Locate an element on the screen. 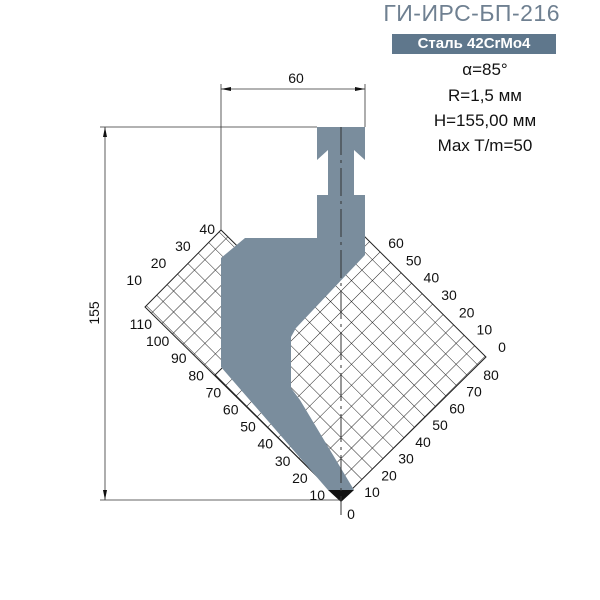 The height and width of the screenshot is (600, 600). scale-origin-label: 0 is located at coordinates (351, 514).